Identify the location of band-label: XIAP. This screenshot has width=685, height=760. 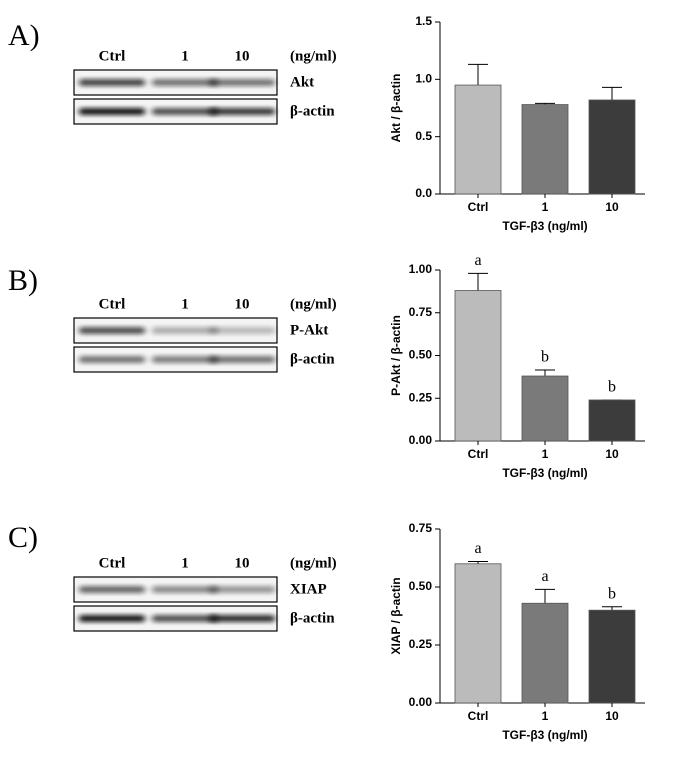
(308, 589).